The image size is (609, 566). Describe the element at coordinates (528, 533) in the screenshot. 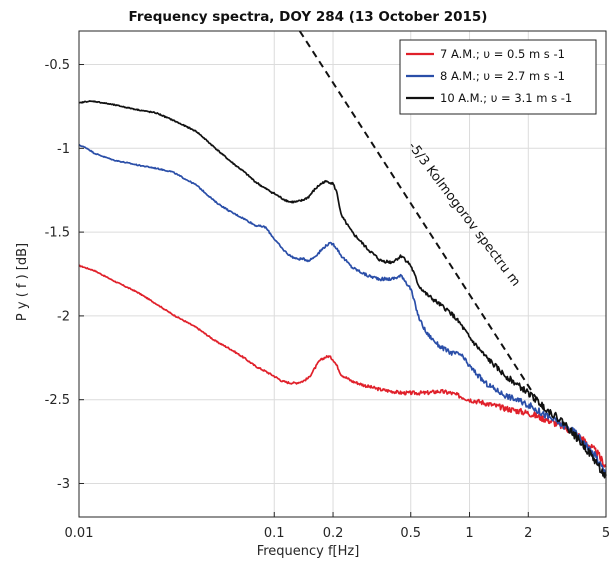

I see `x-tick-label: 2` at that location.